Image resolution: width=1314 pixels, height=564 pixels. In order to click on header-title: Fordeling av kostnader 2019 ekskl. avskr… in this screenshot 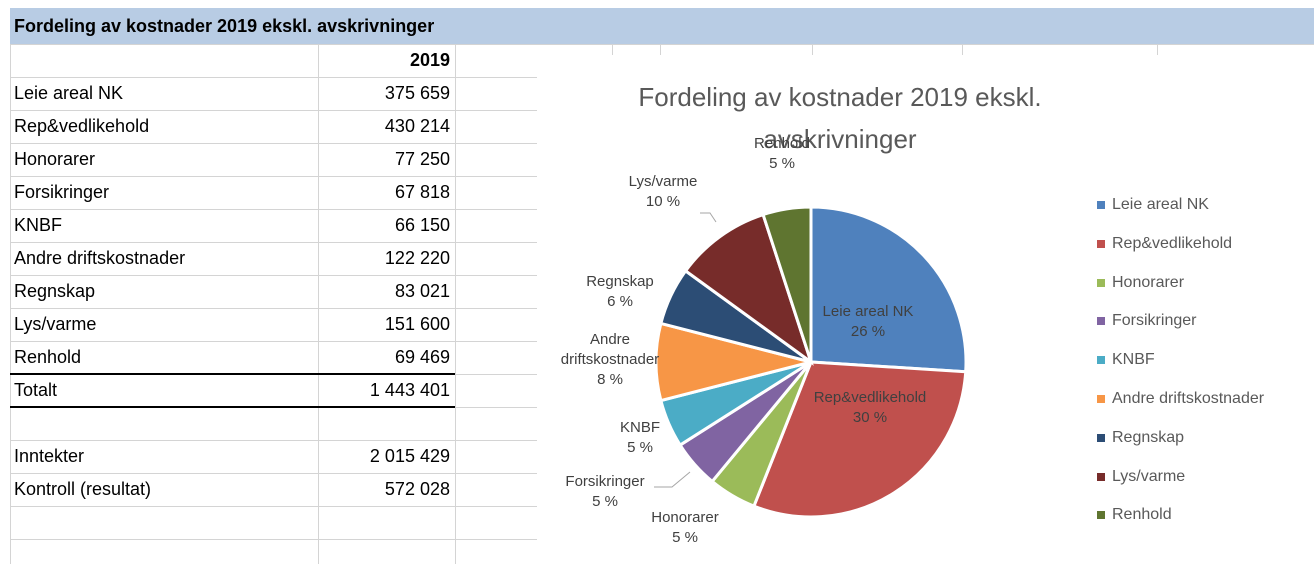, I will do `click(224, 26)`.